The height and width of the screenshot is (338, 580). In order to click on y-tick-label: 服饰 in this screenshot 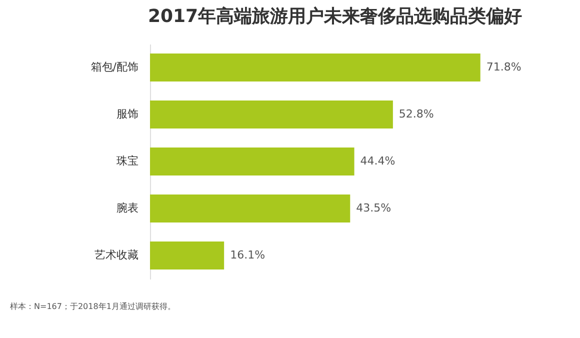, I will do `click(127, 114)`.